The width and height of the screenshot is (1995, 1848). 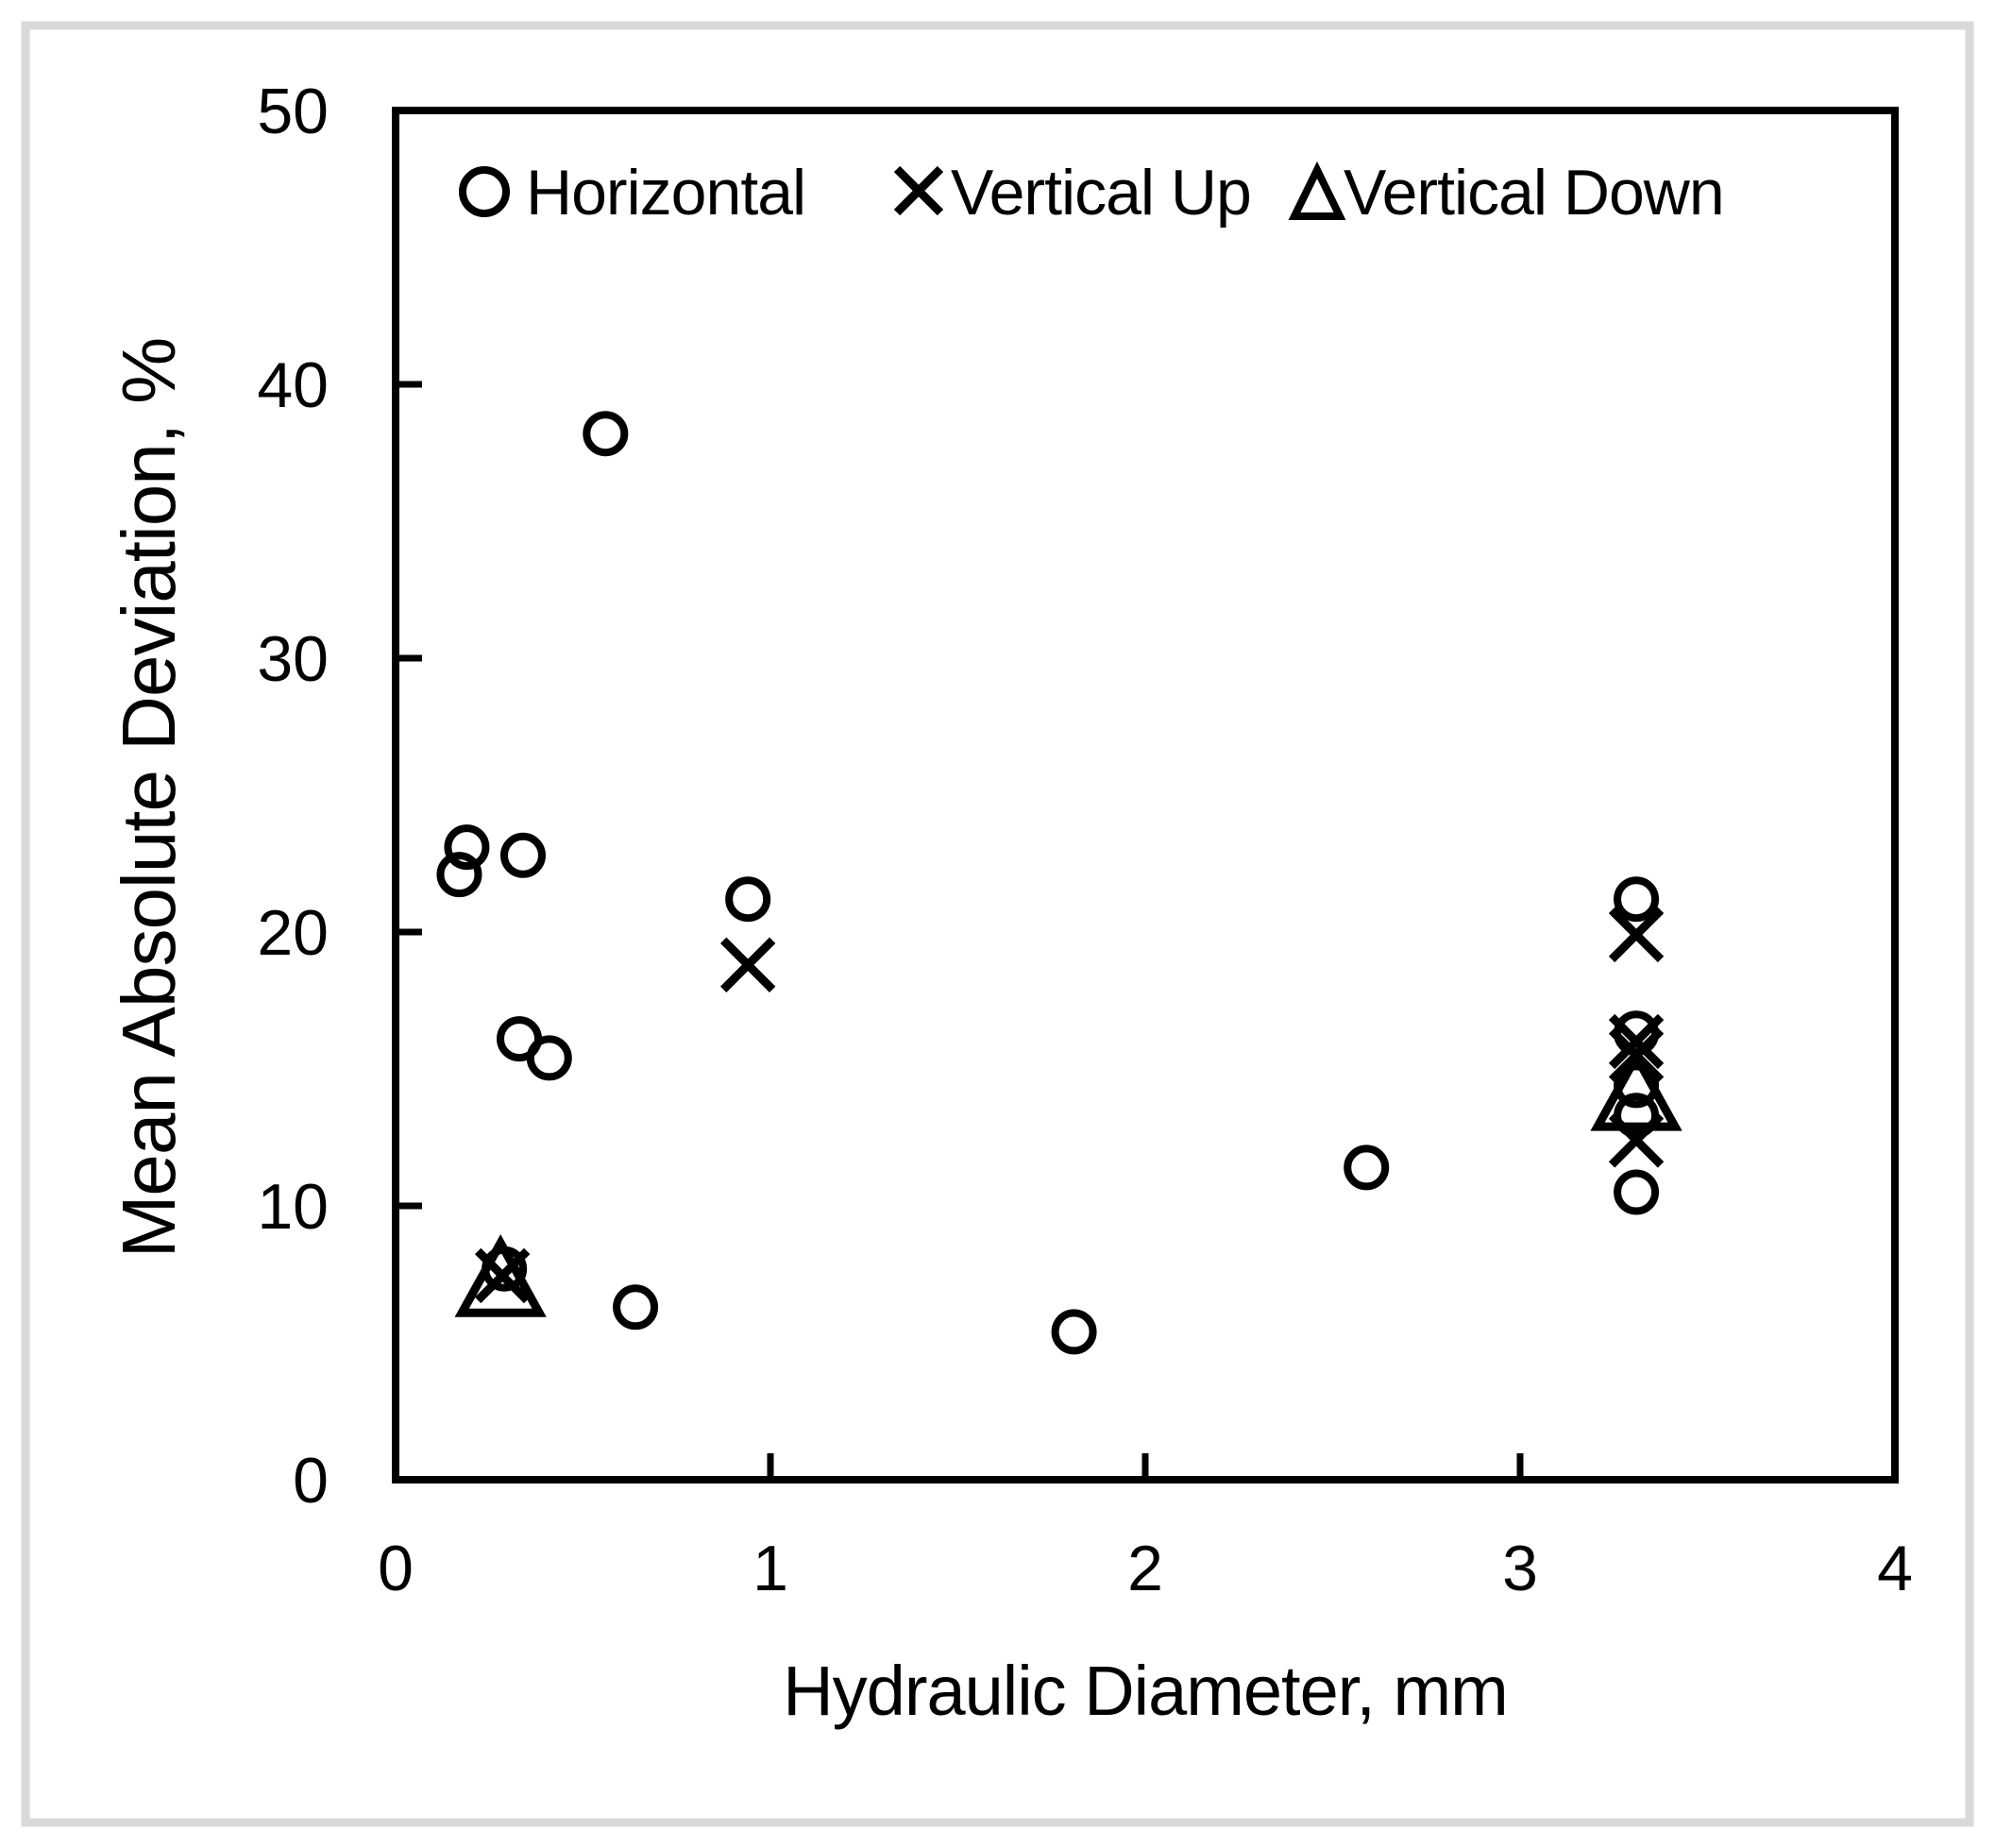 What do you see at coordinates (293, 111) in the screenshot?
I see `y-tick-label: 50` at bounding box center [293, 111].